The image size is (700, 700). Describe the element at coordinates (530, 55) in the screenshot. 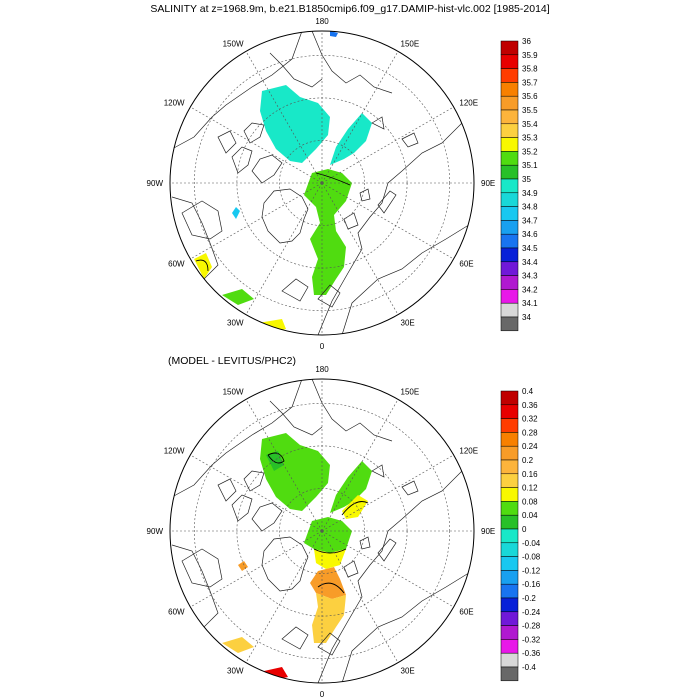

I see `colorbar-label: 35.9` at that location.